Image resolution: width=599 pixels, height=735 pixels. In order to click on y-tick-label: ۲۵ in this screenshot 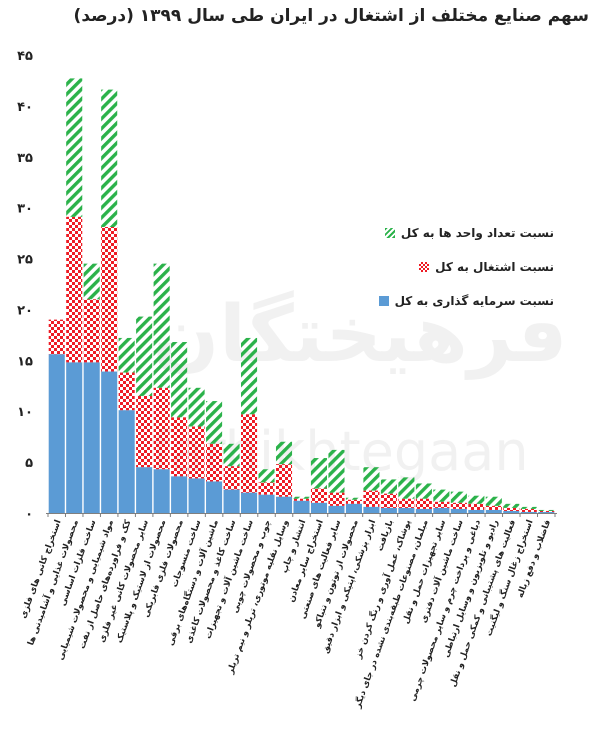, I will do `click(25, 260)`.